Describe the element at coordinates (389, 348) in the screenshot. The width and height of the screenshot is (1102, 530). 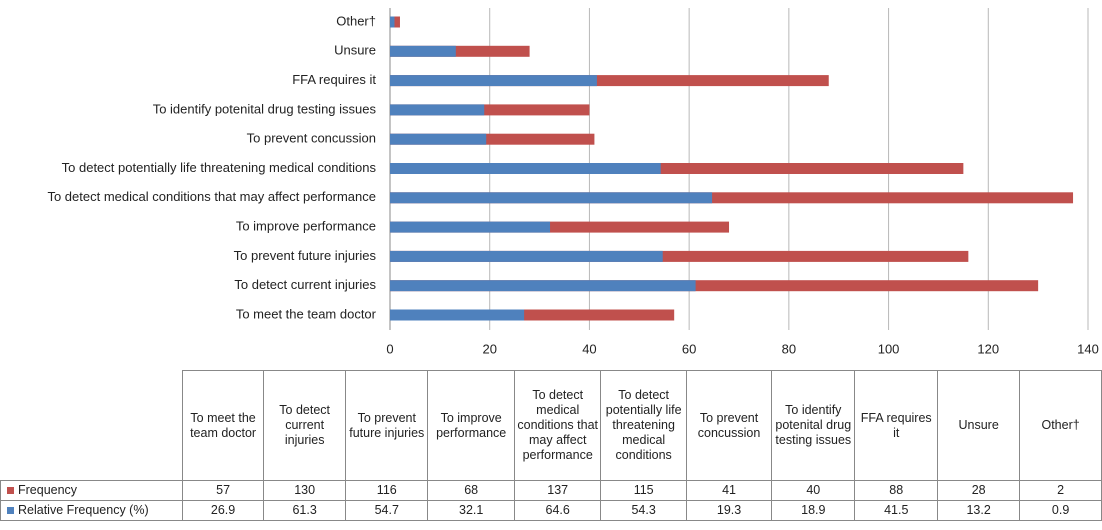
I see `x-tick-label: 0` at that location.